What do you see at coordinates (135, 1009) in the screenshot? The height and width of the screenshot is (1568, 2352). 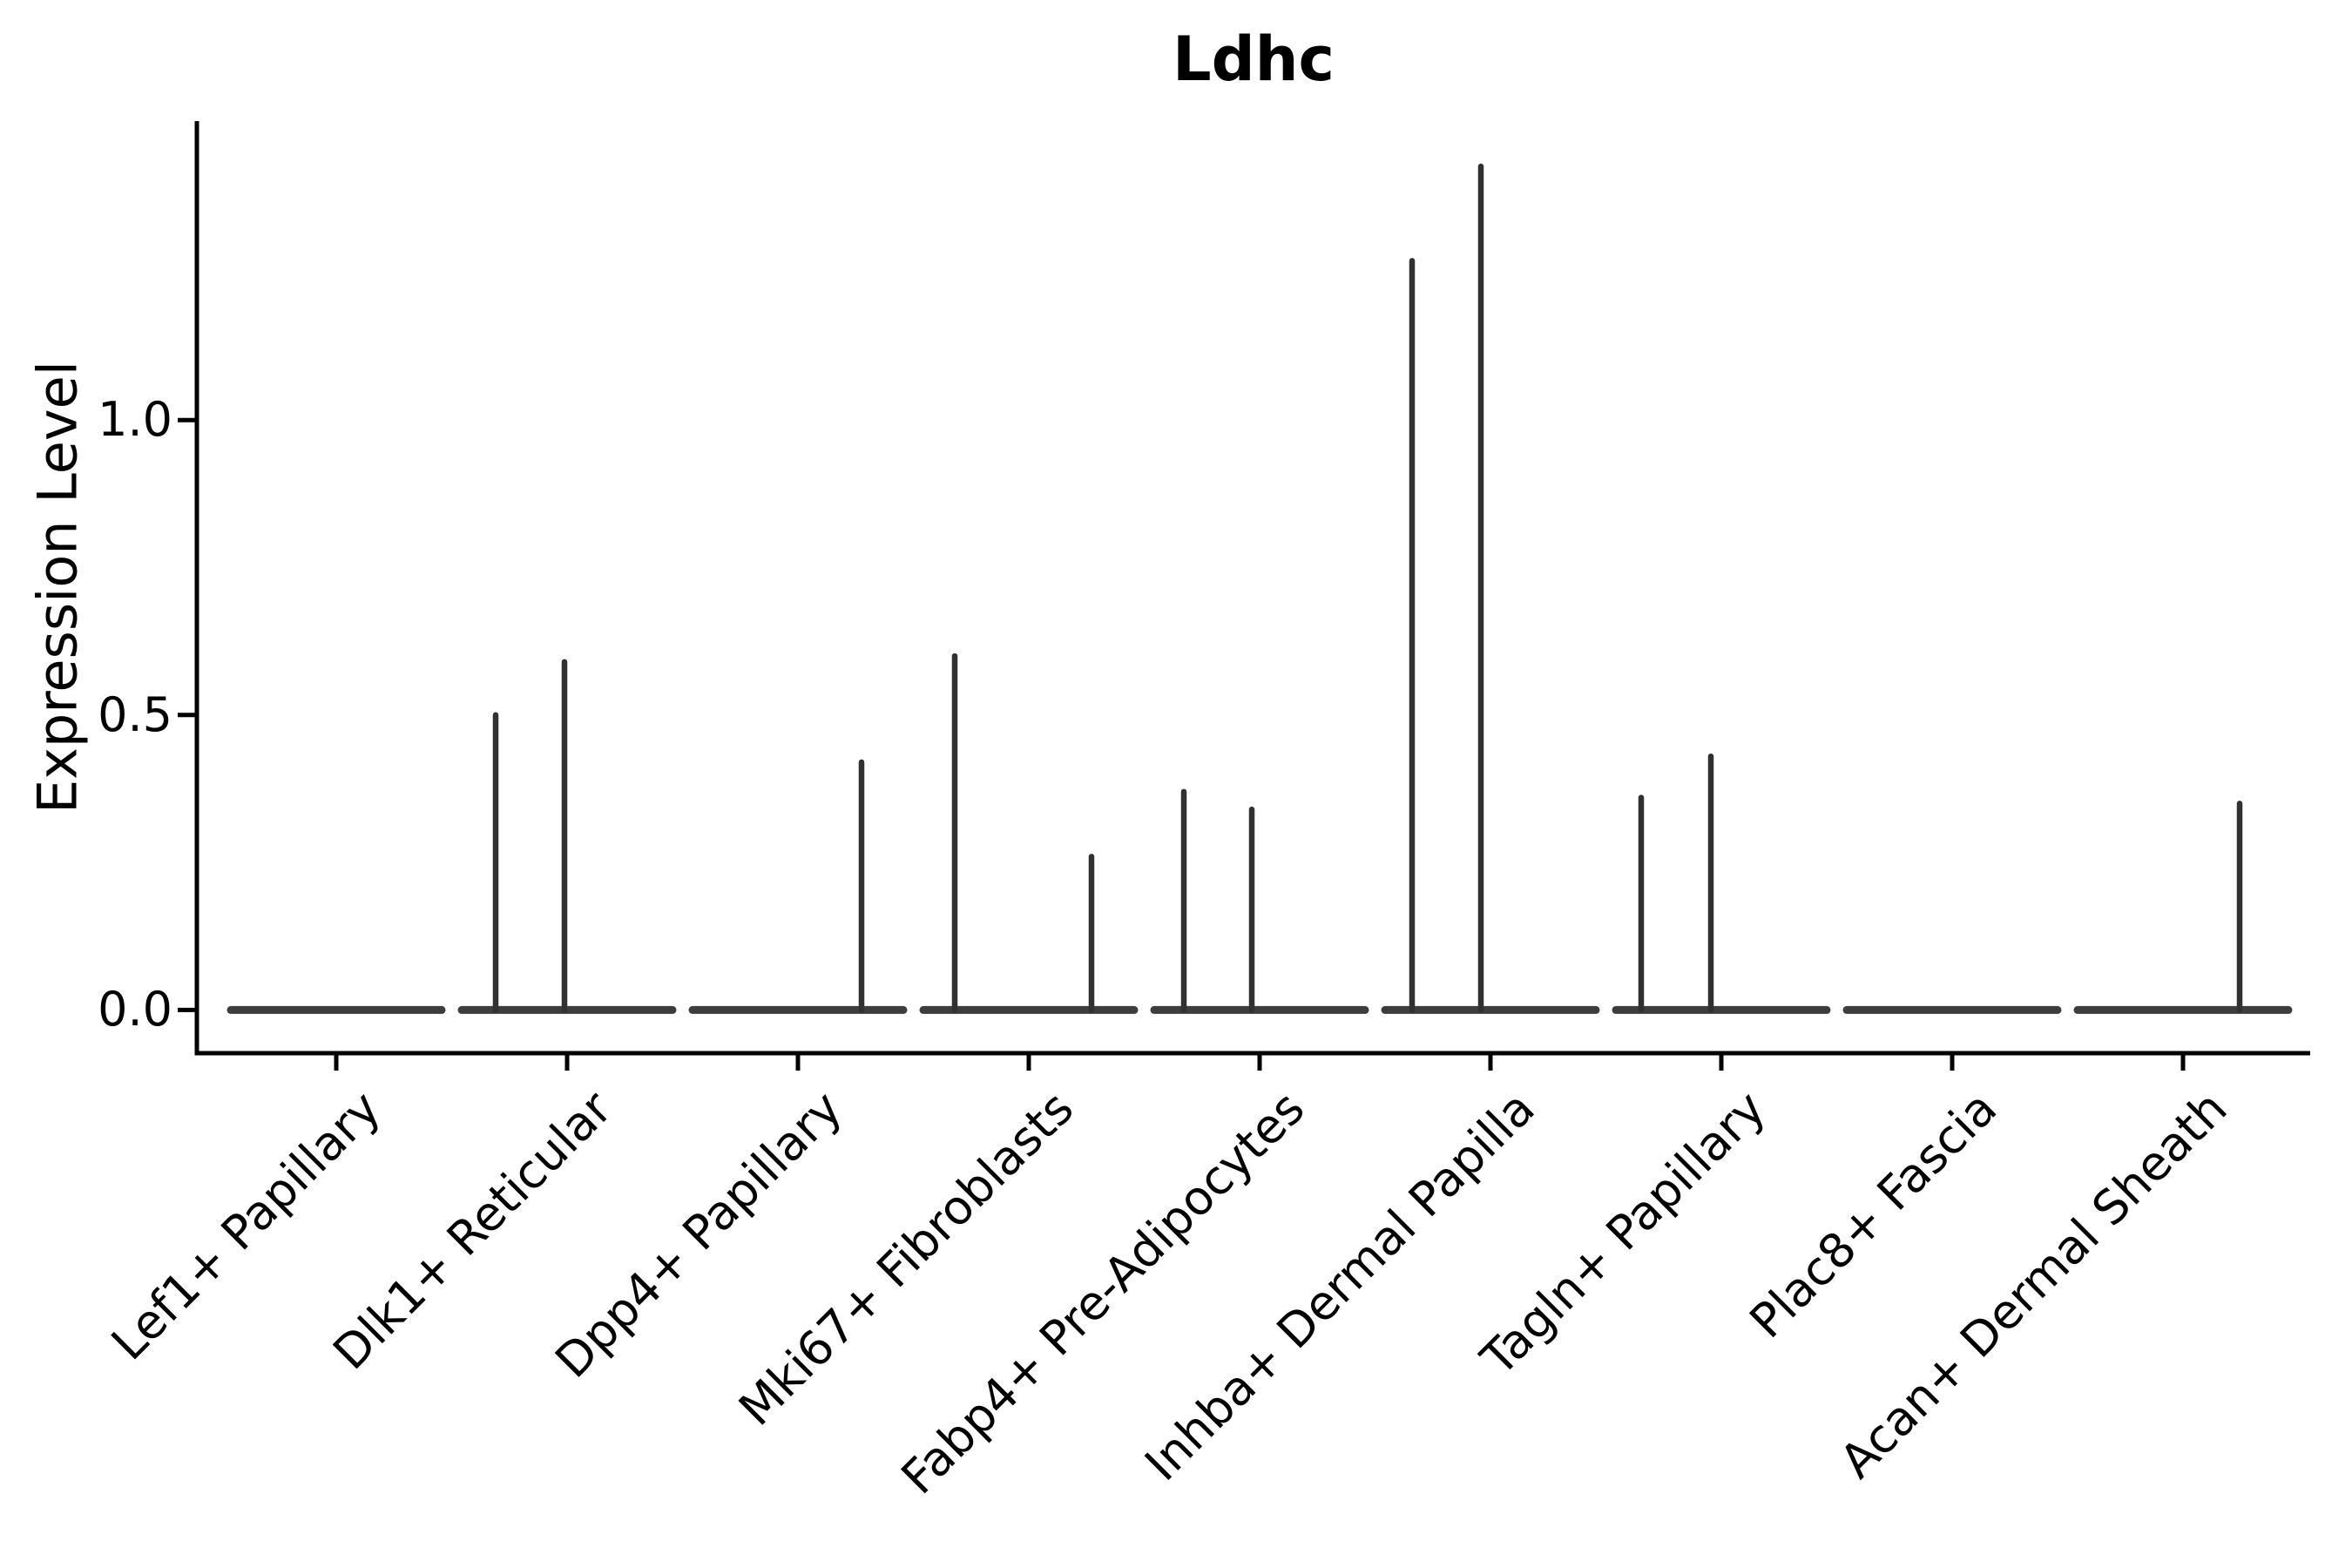 I see `y-tick-label: 0.0` at bounding box center [135, 1009].